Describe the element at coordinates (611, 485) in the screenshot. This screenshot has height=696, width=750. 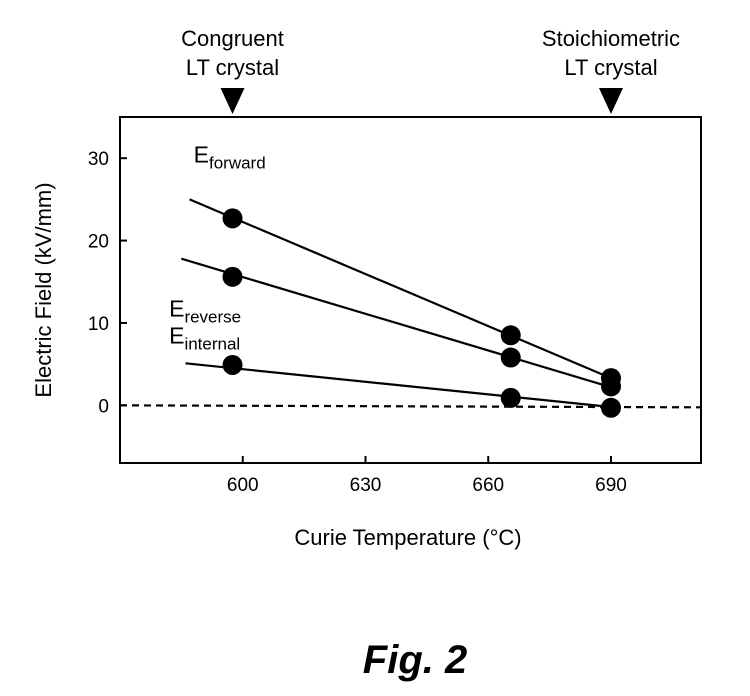
I see `x-tick-label: 690` at that location.